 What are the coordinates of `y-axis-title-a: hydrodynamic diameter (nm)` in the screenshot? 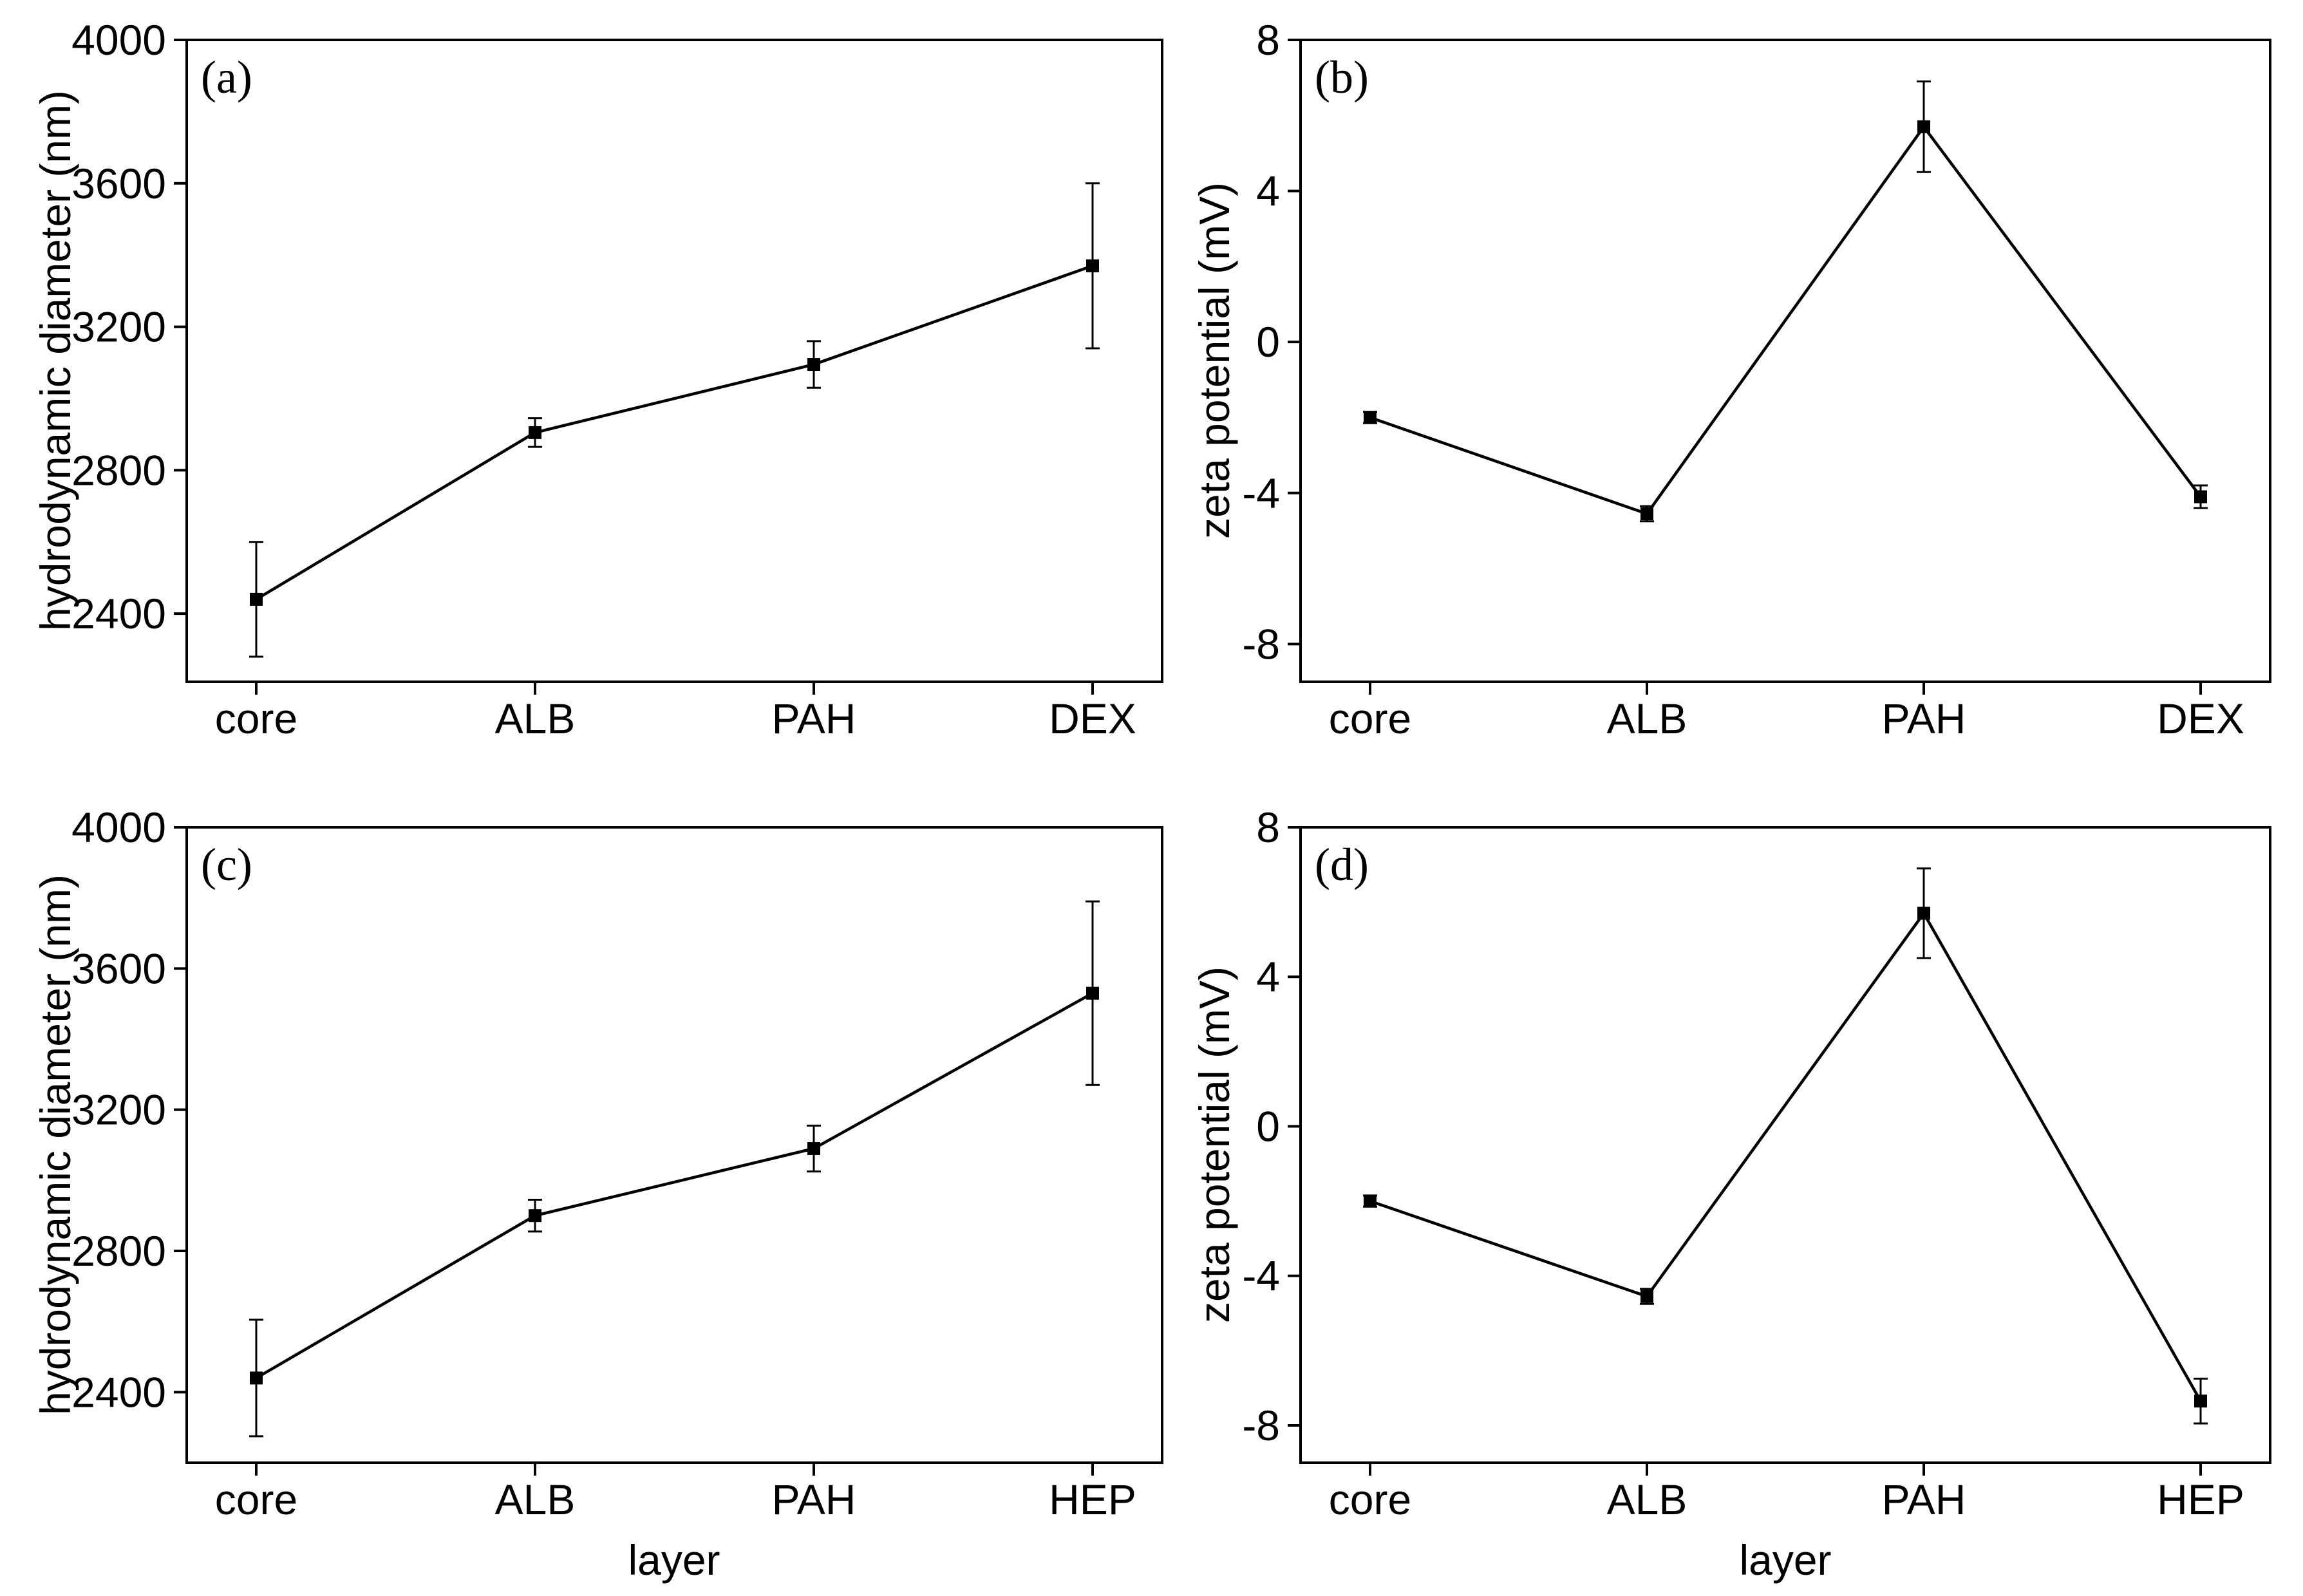 It's located at (55, 360).